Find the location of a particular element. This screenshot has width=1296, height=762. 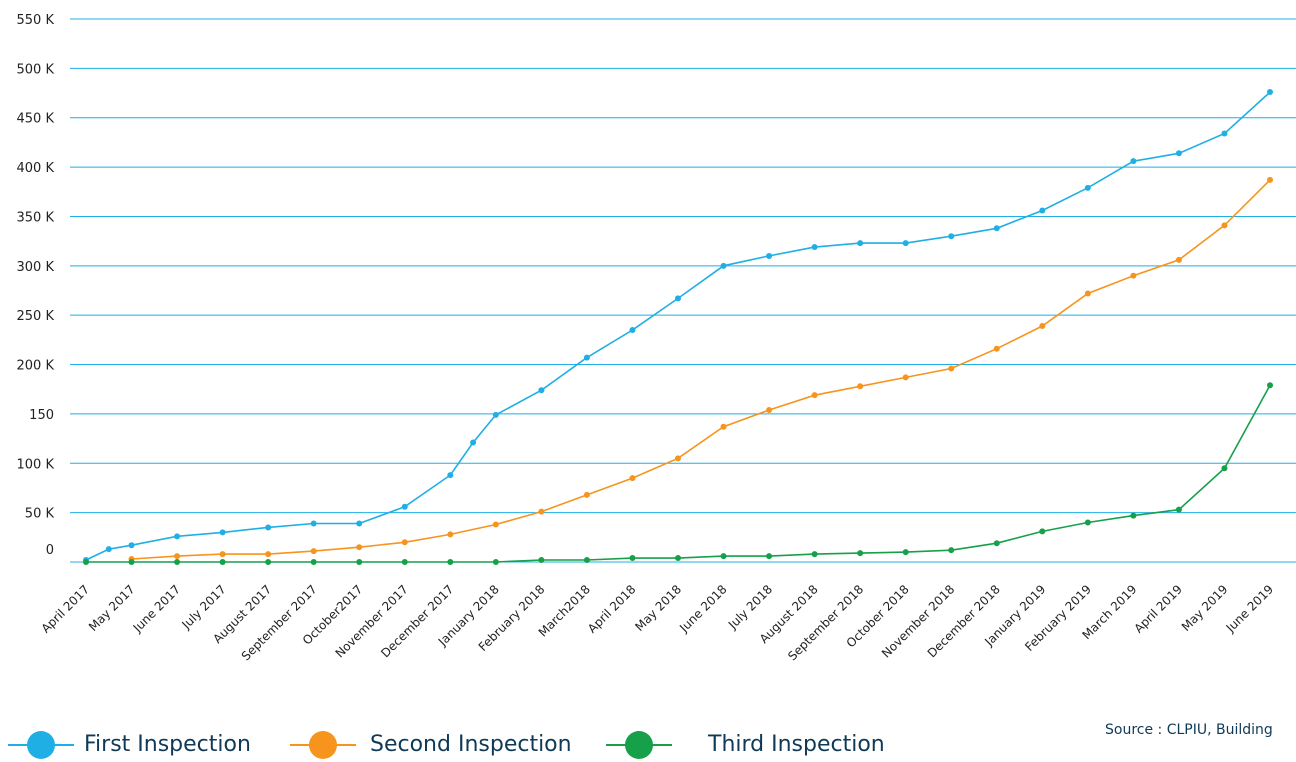

legend-second-swatch-icon is located at coordinates (323, 742).